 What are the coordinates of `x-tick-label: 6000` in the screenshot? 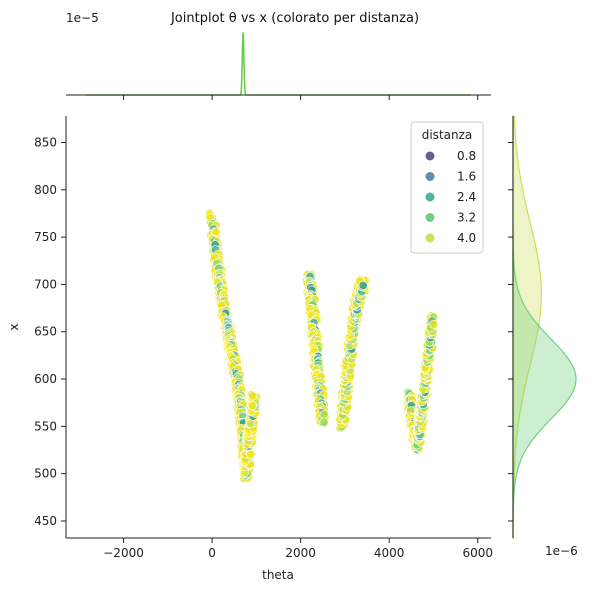 It's located at (477, 553).